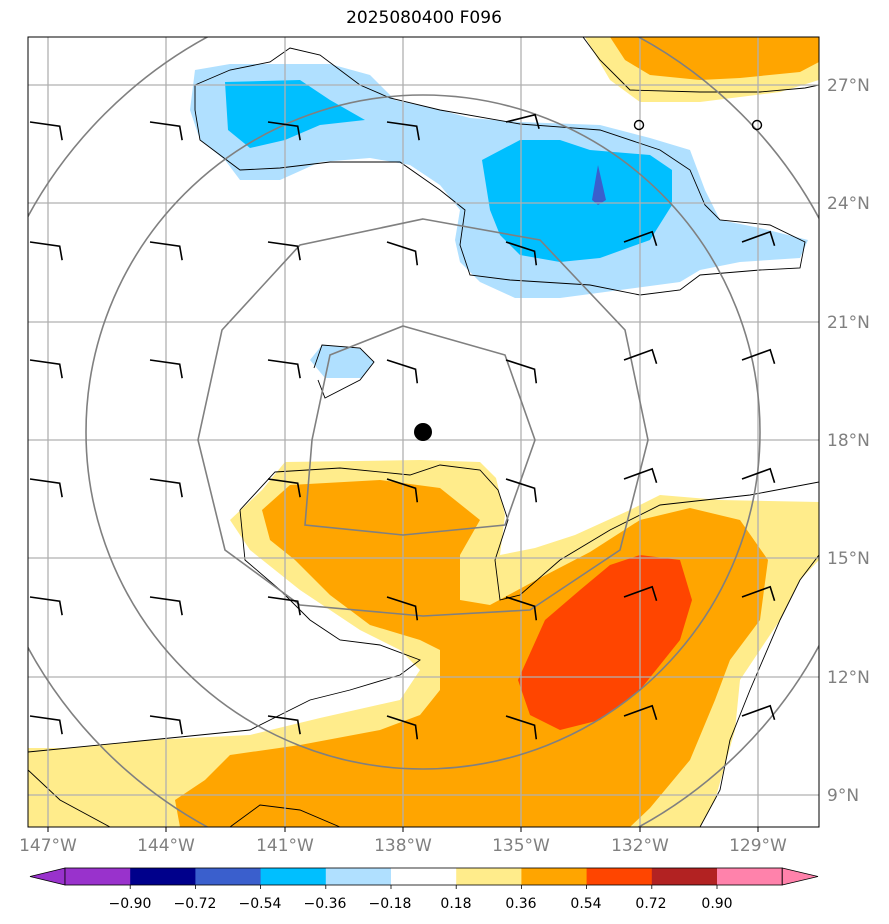 The image size is (889, 924). I want to click on storm-center-marker, so click(423, 432).